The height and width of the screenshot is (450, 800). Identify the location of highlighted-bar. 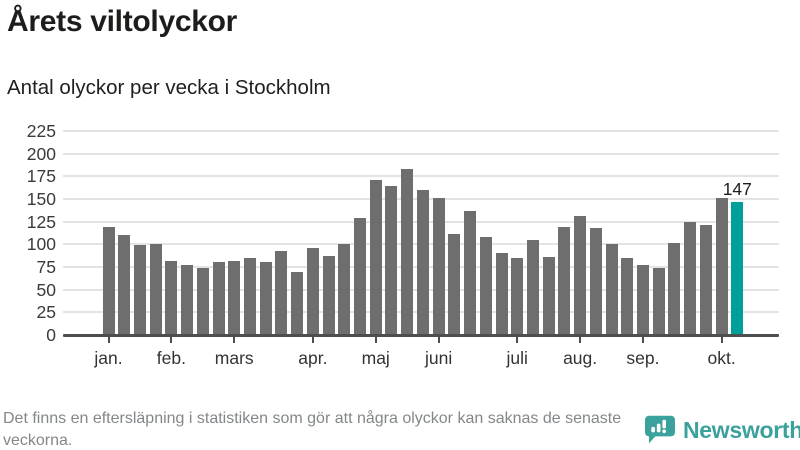
(737, 268).